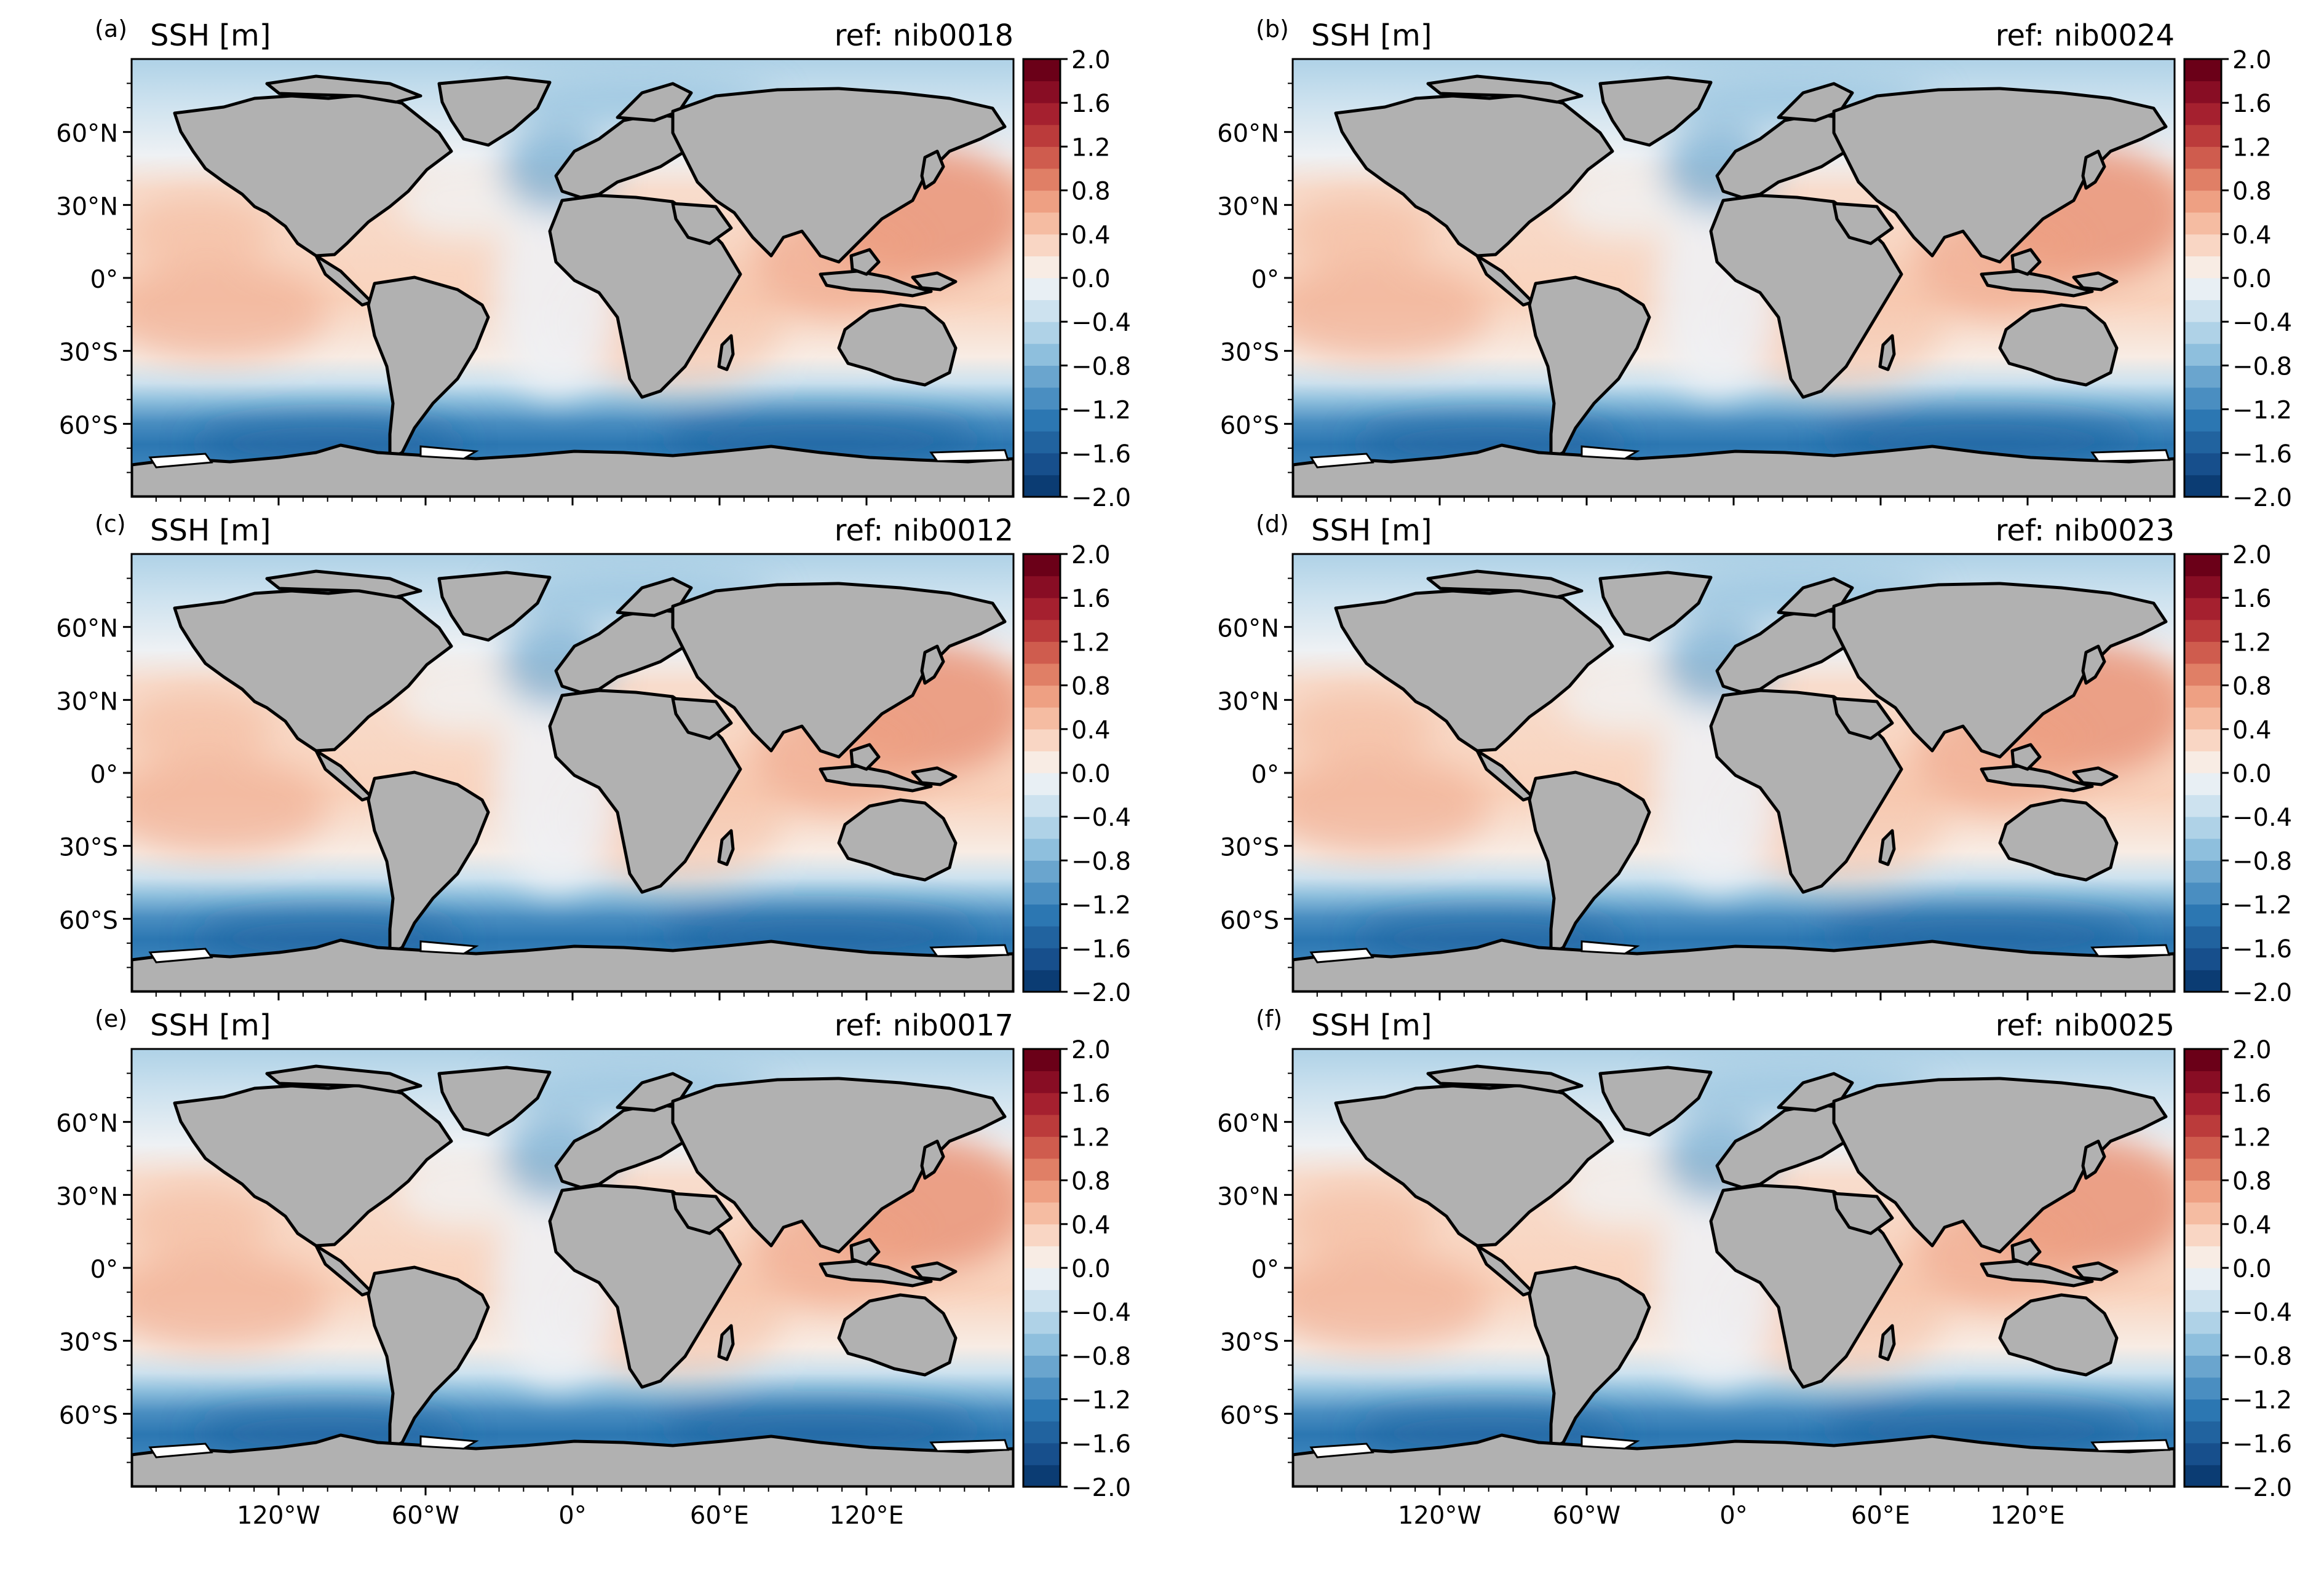 This screenshot has width=2324, height=1571. What do you see at coordinates (2000, 670) in the screenshot?
I see `asia` at bounding box center [2000, 670].